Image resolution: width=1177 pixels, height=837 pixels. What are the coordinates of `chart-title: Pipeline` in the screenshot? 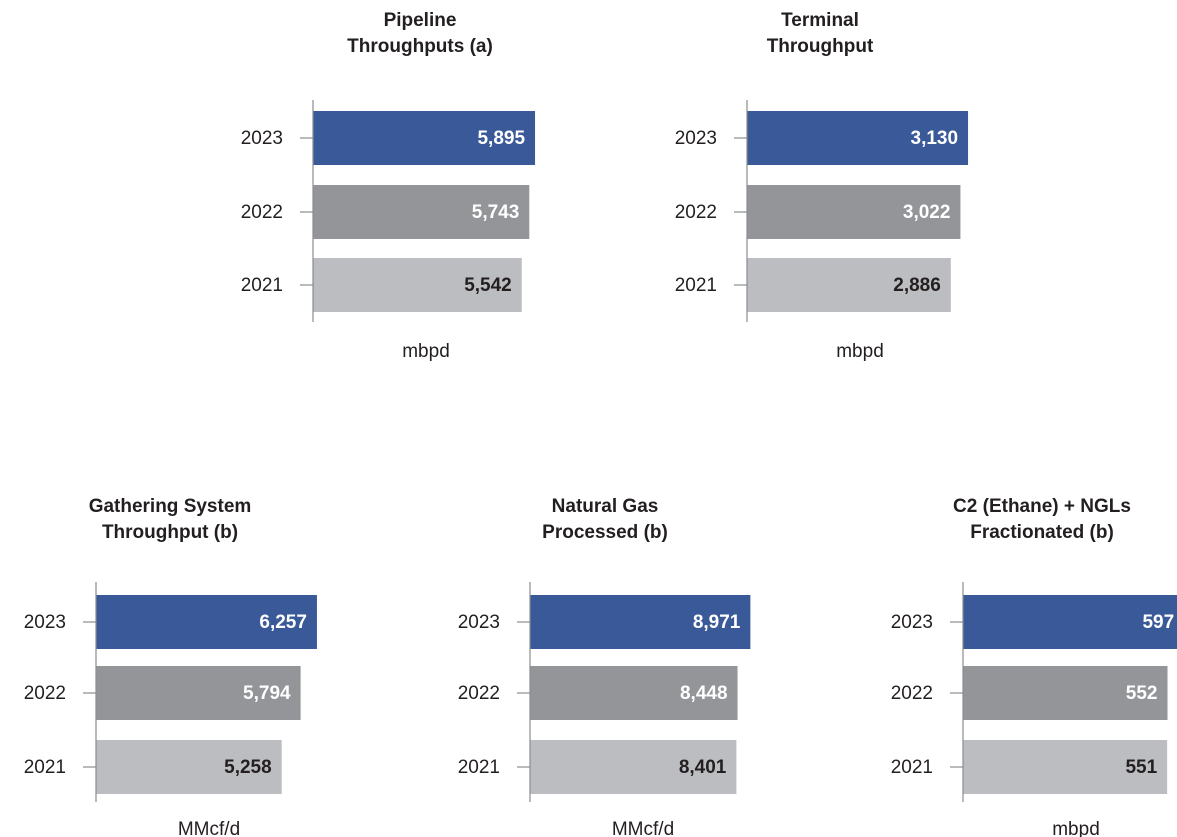 It's located at (420, 20).